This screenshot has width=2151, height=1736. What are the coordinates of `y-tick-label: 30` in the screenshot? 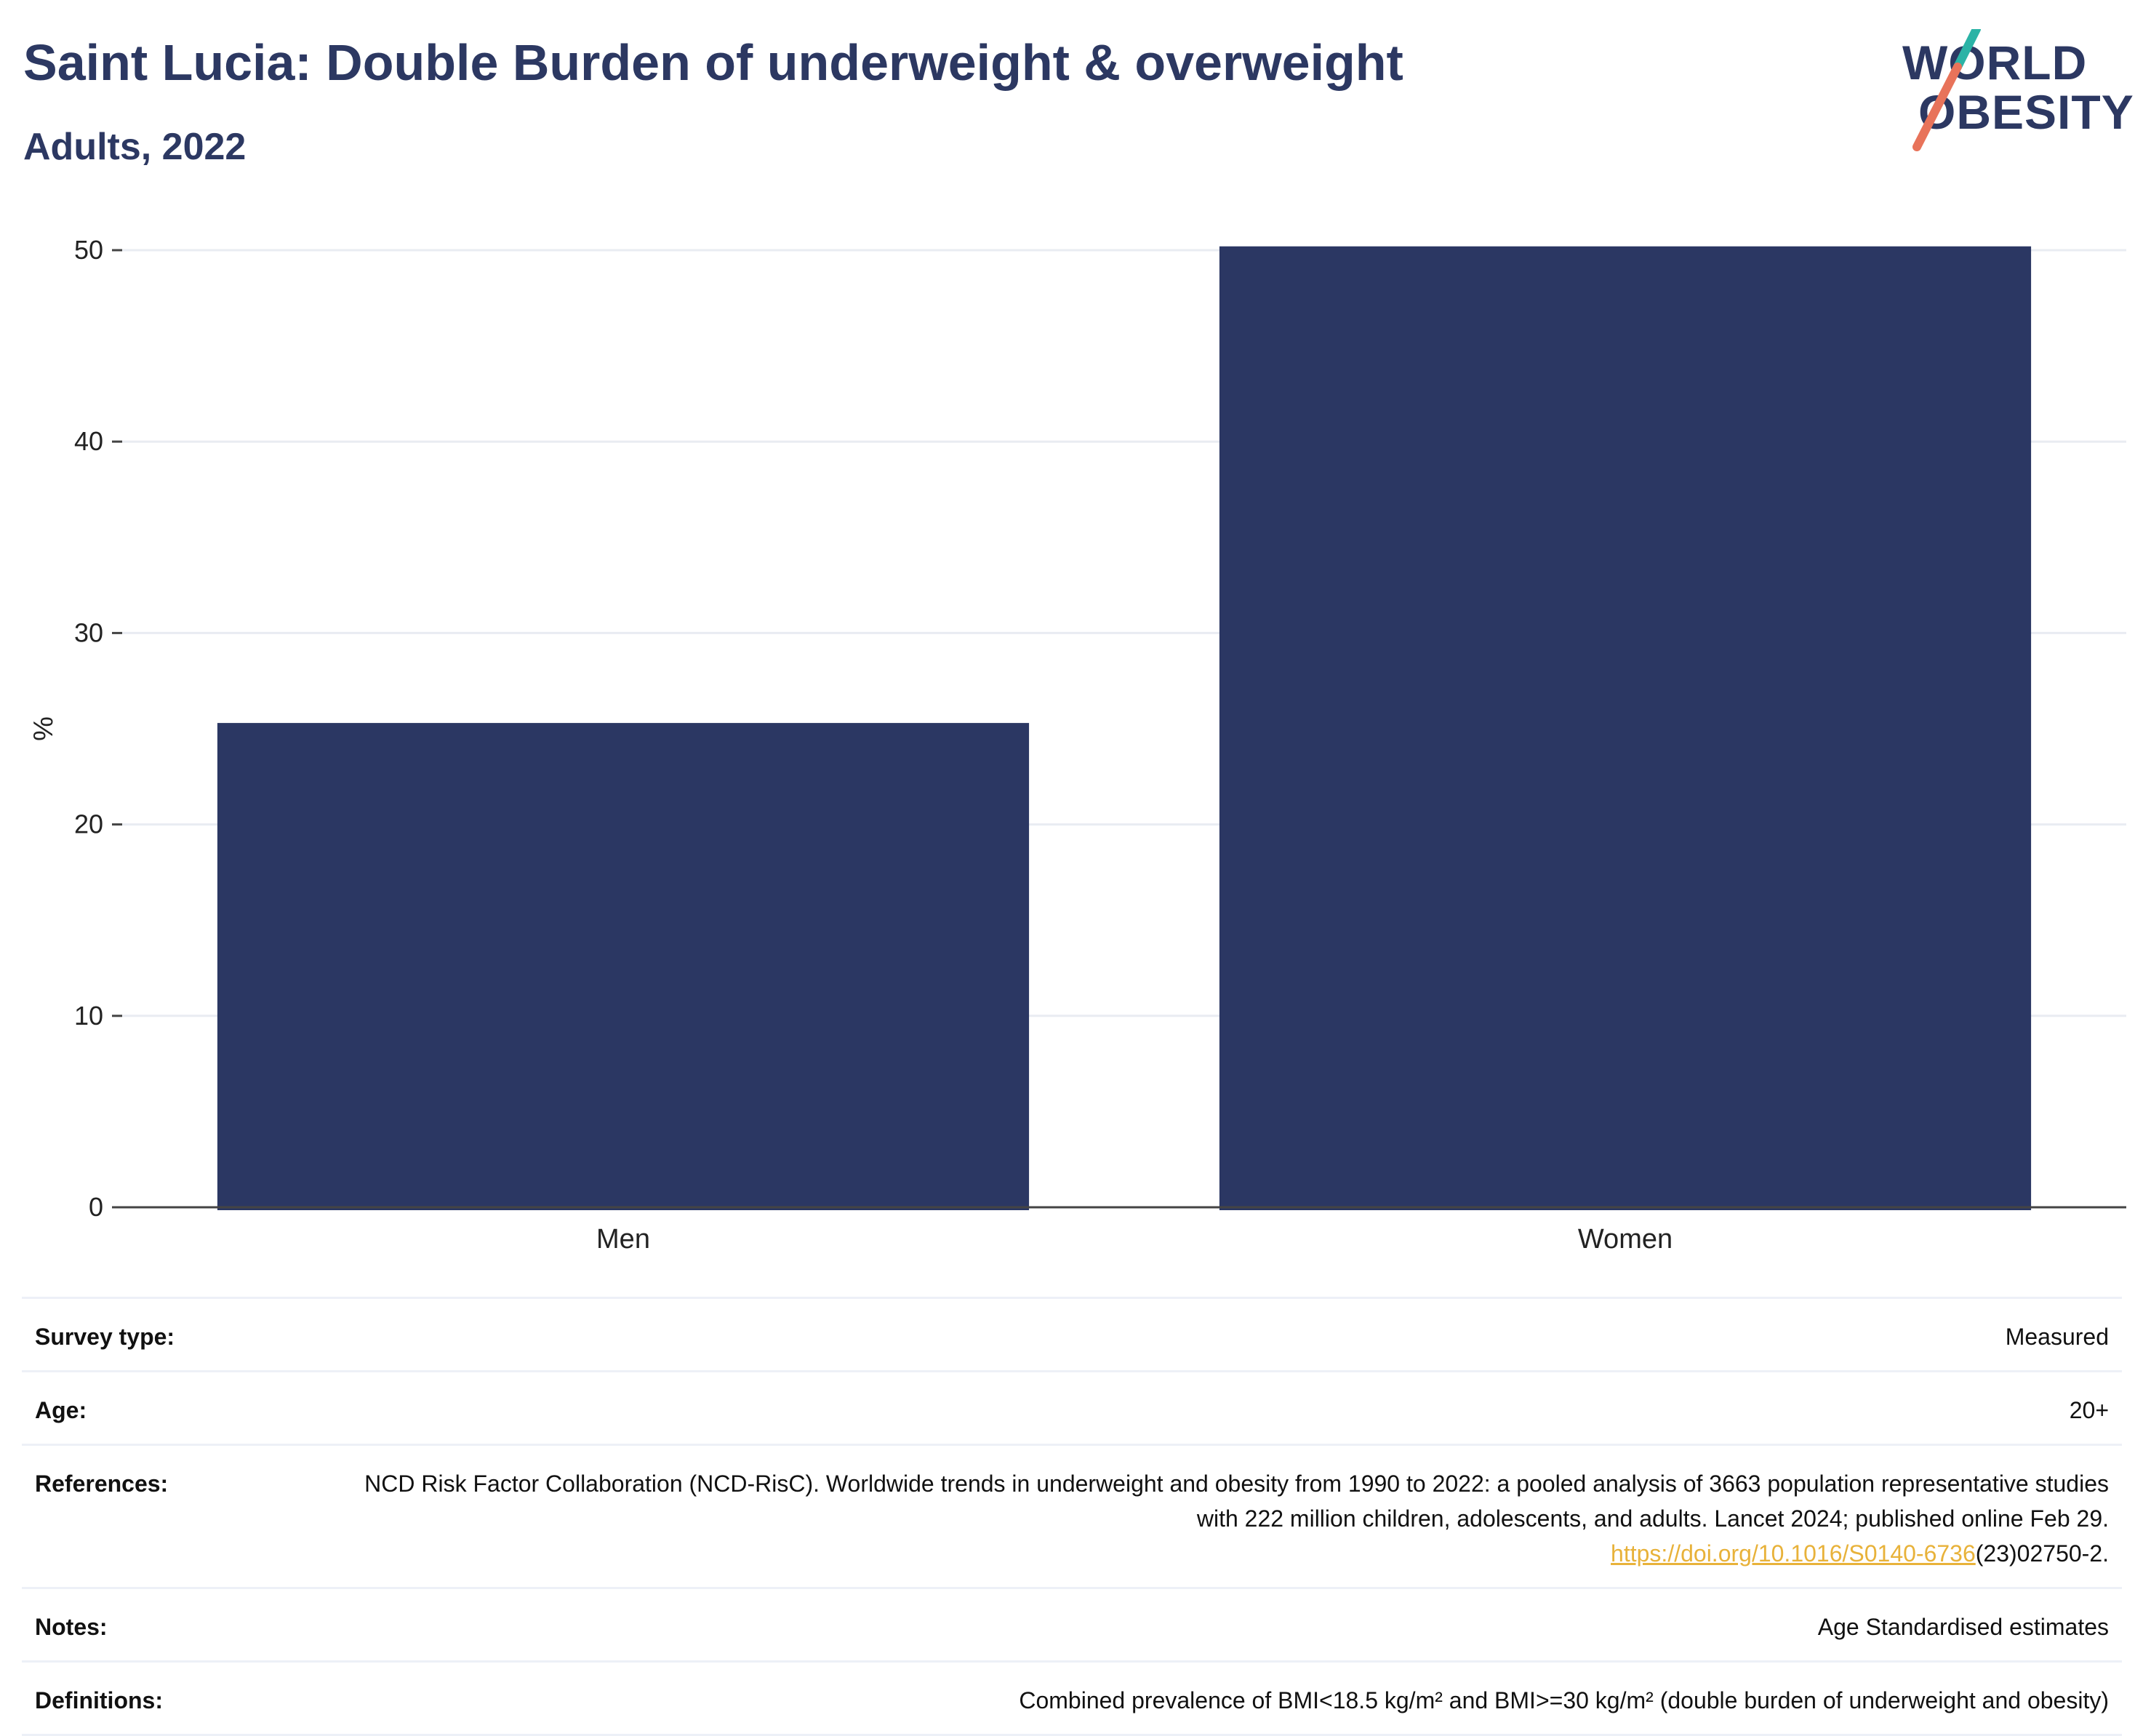 It's located at (88, 632).